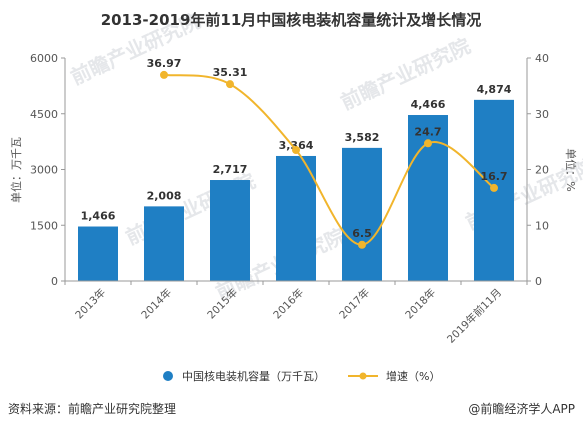 Image resolution: width=583 pixels, height=432 pixels. What do you see at coordinates (289, 304) in the screenshot?
I see `x-tick-label: 2016年` at bounding box center [289, 304].